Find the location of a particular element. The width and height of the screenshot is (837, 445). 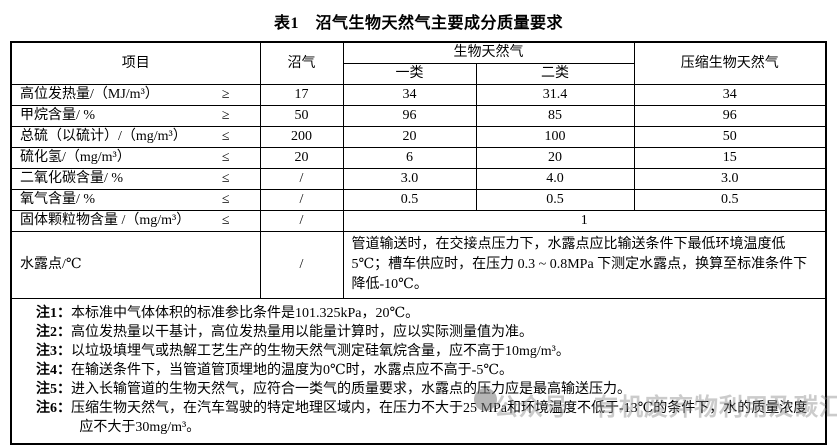

cell-class1: 3.0 is located at coordinates (409, 179).